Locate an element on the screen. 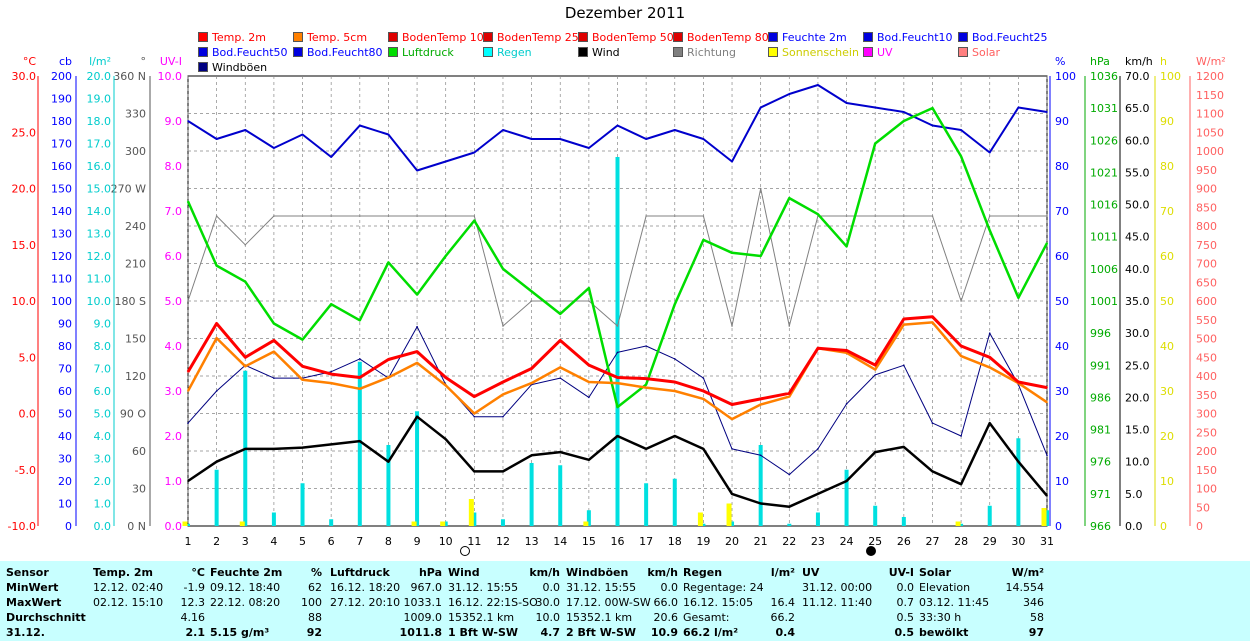 The height and width of the screenshot is (641, 1250). stat-value: 66.0 is located at coordinates (666, 602).